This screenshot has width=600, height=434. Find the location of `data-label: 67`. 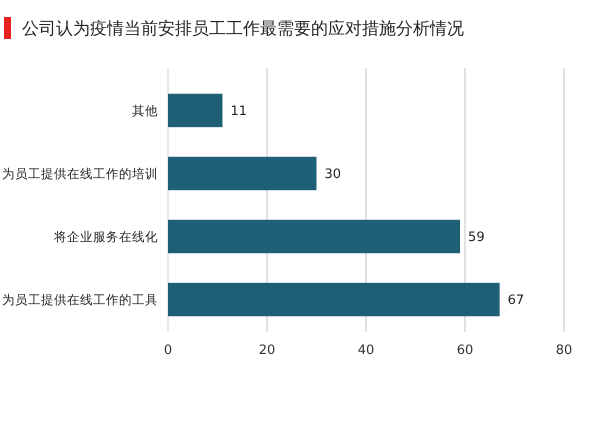

data-label: 67 is located at coordinates (516, 300).